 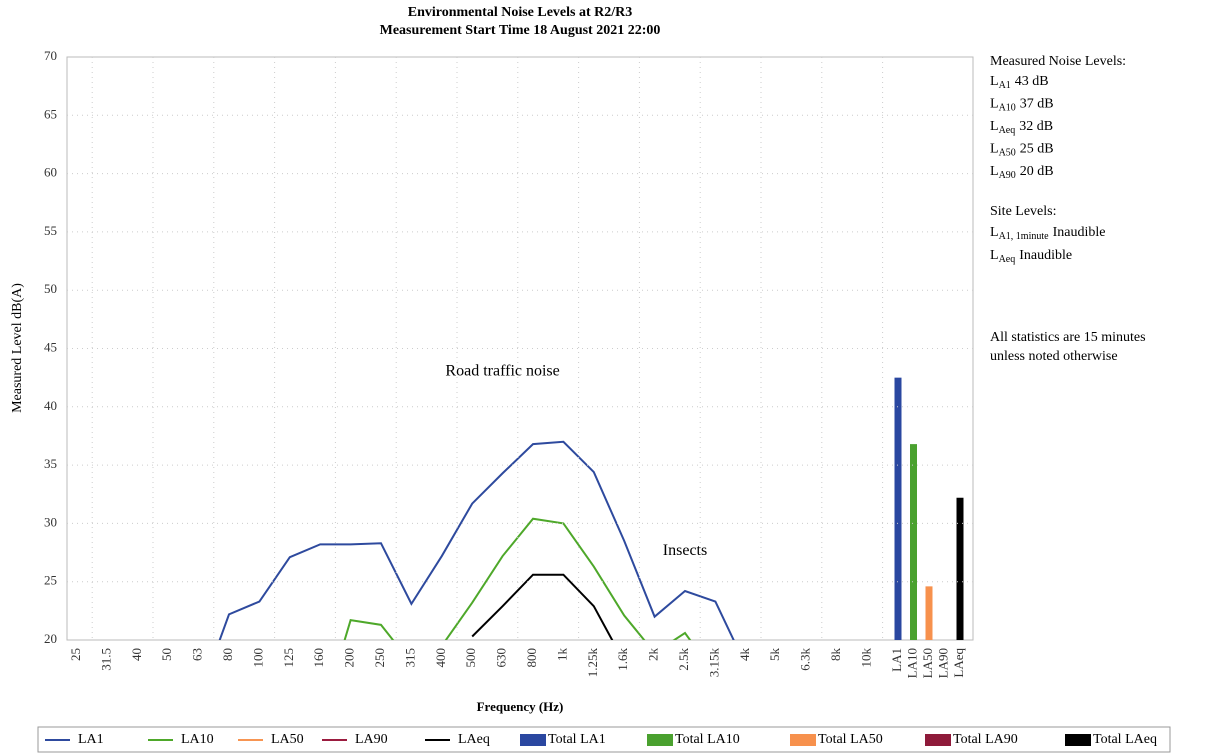 I want to click on x-tick-label: LAeq, so click(x=958, y=663).